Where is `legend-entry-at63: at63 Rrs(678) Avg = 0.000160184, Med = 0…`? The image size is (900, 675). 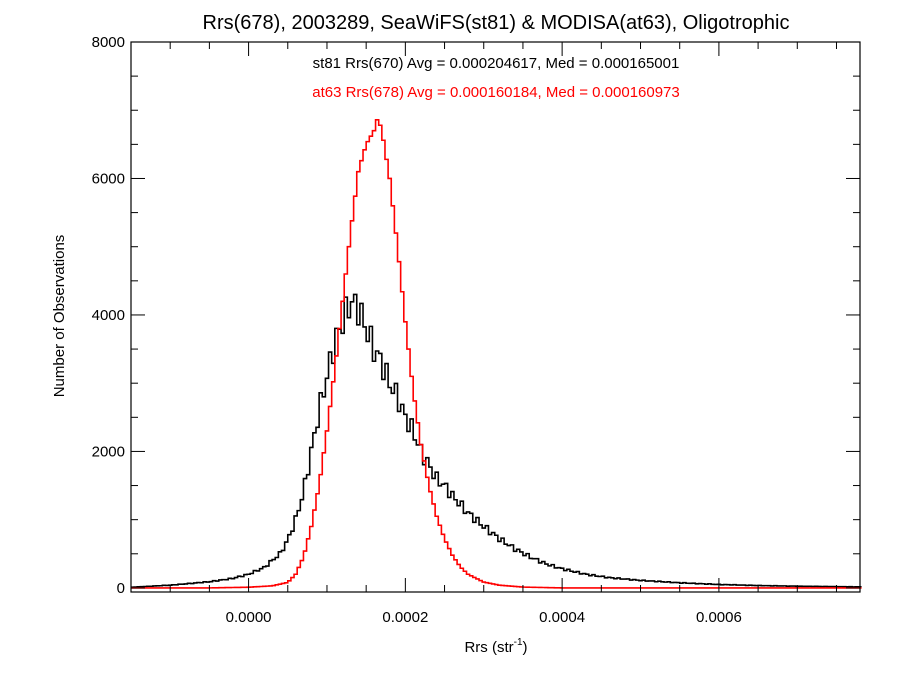
legend-entry-at63: at63 Rrs(678) Avg = 0.000160184, Med = 0… is located at coordinates (496, 92).